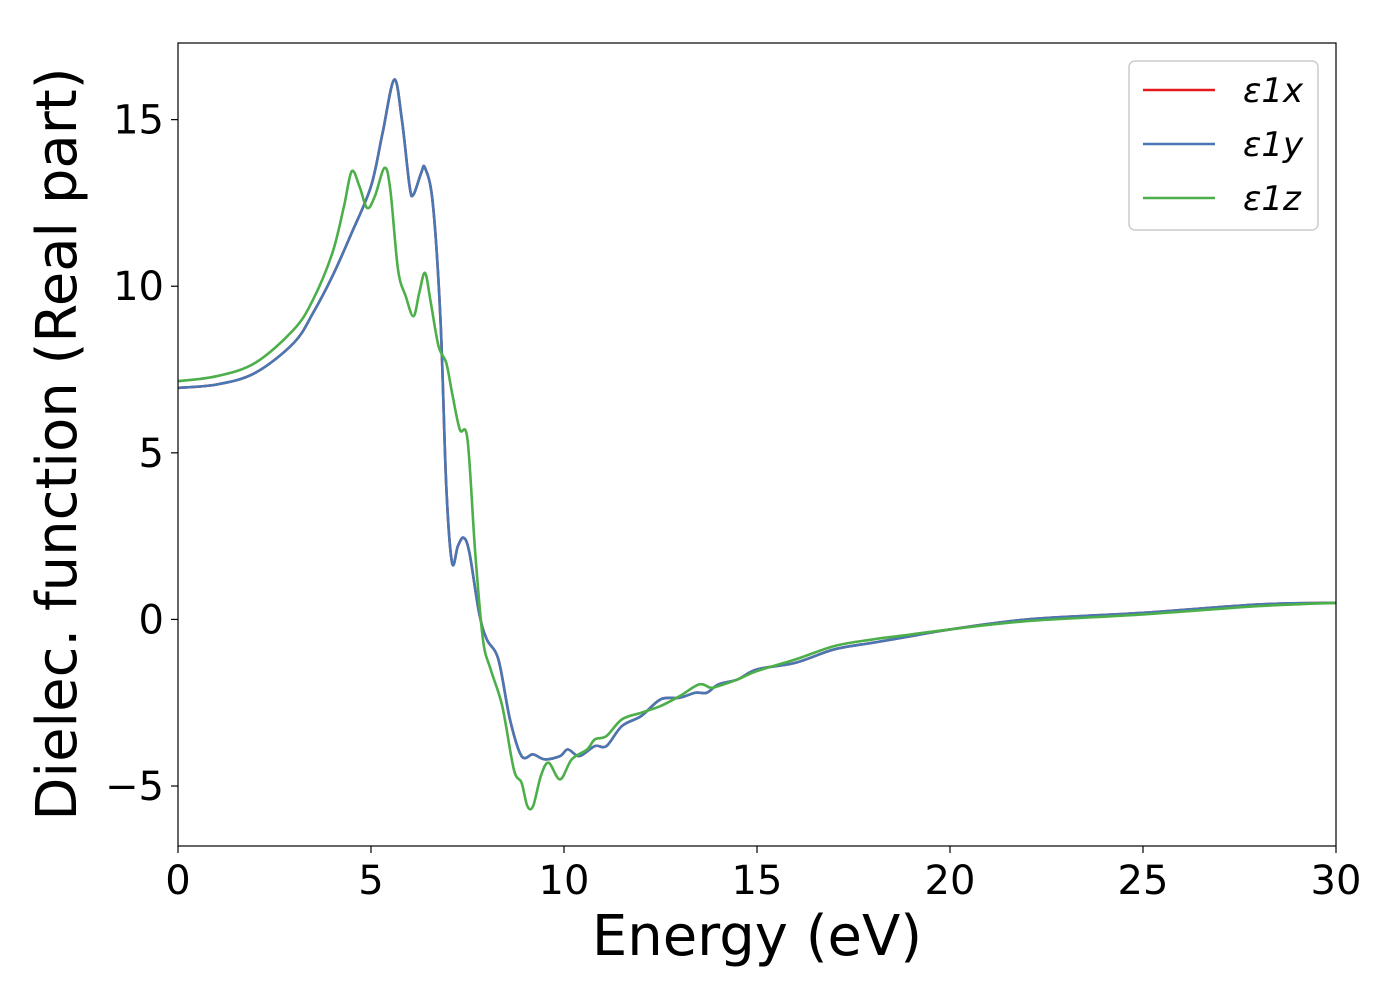  Describe the element at coordinates (1273, 145) in the screenshot. I see `legend-label-2: ε1y` at that location.